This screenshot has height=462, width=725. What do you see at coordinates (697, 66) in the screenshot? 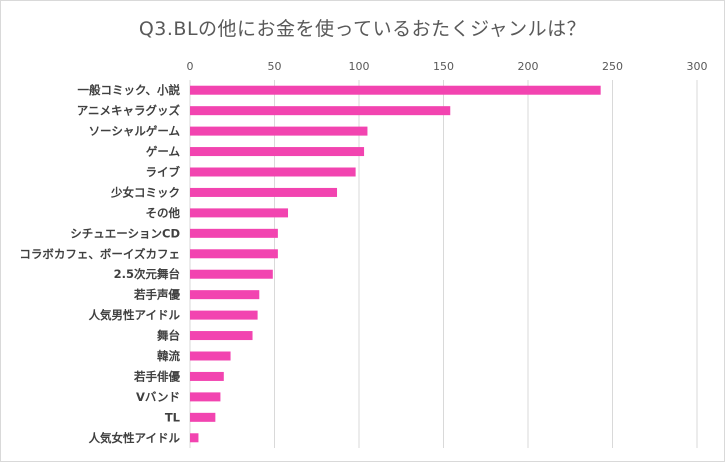
I see `x-tick-label: 300` at bounding box center [697, 66].